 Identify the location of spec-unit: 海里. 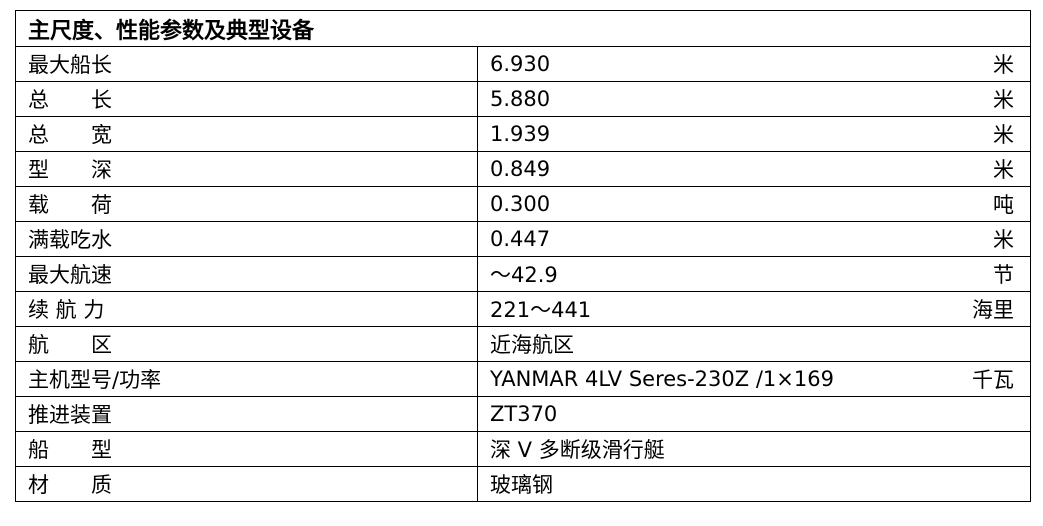
(993, 310).